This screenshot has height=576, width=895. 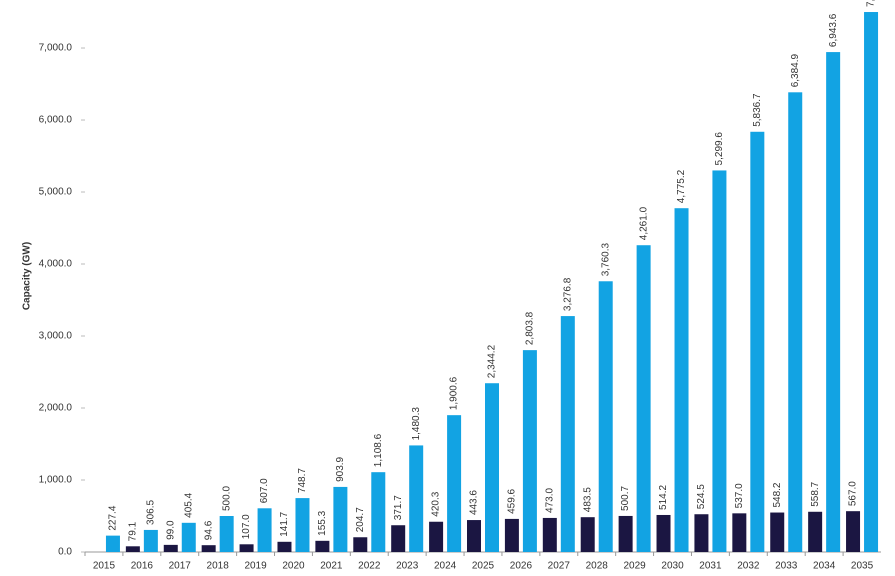 What do you see at coordinates (246, 526) in the screenshot?
I see `value-label: 107.0` at bounding box center [246, 526].